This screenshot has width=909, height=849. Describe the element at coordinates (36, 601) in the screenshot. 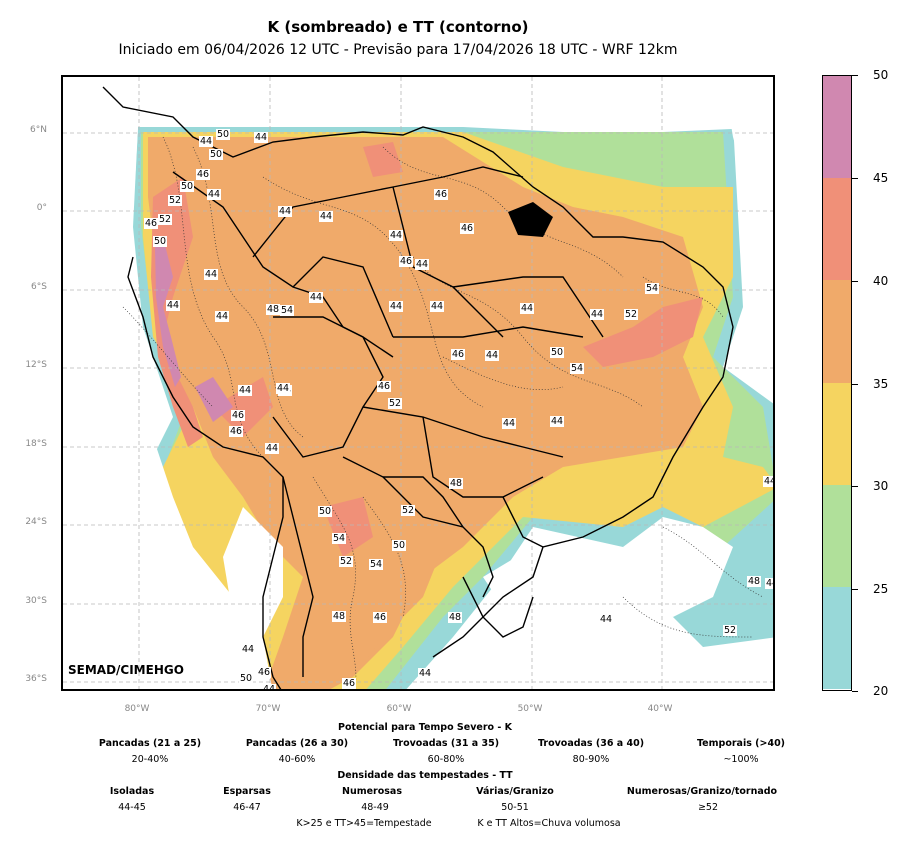

I see `latitude-label: 30°S` at that location.